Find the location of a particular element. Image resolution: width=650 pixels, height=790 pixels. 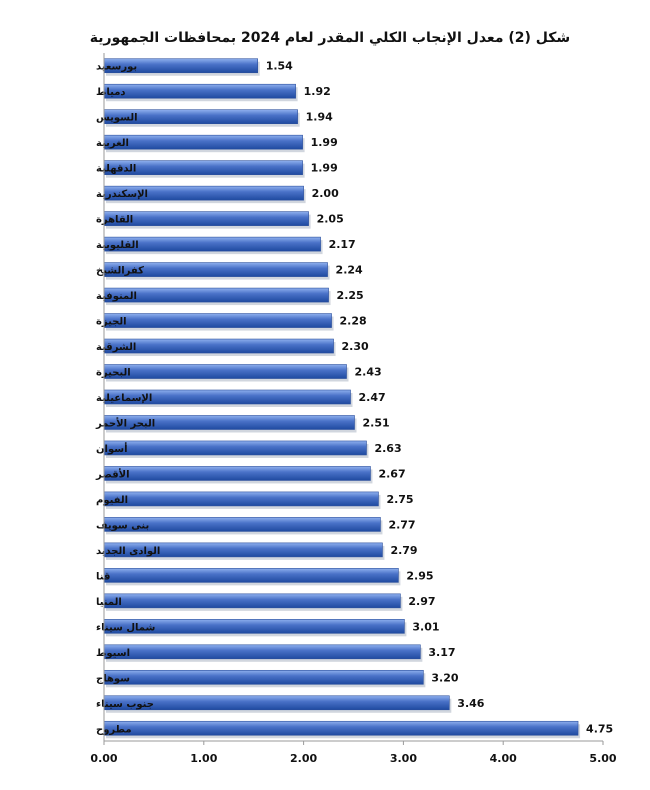

value-label: 2.47 is located at coordinates (372, 397).